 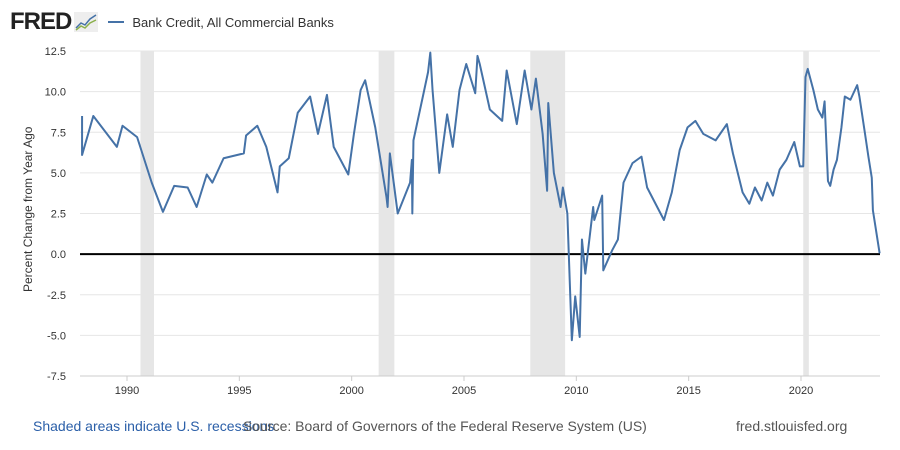 What do you see at coordinates (351, 391) in the screenshot?
I see `x-tick-label: 2000` at bounding box center [351, 391].